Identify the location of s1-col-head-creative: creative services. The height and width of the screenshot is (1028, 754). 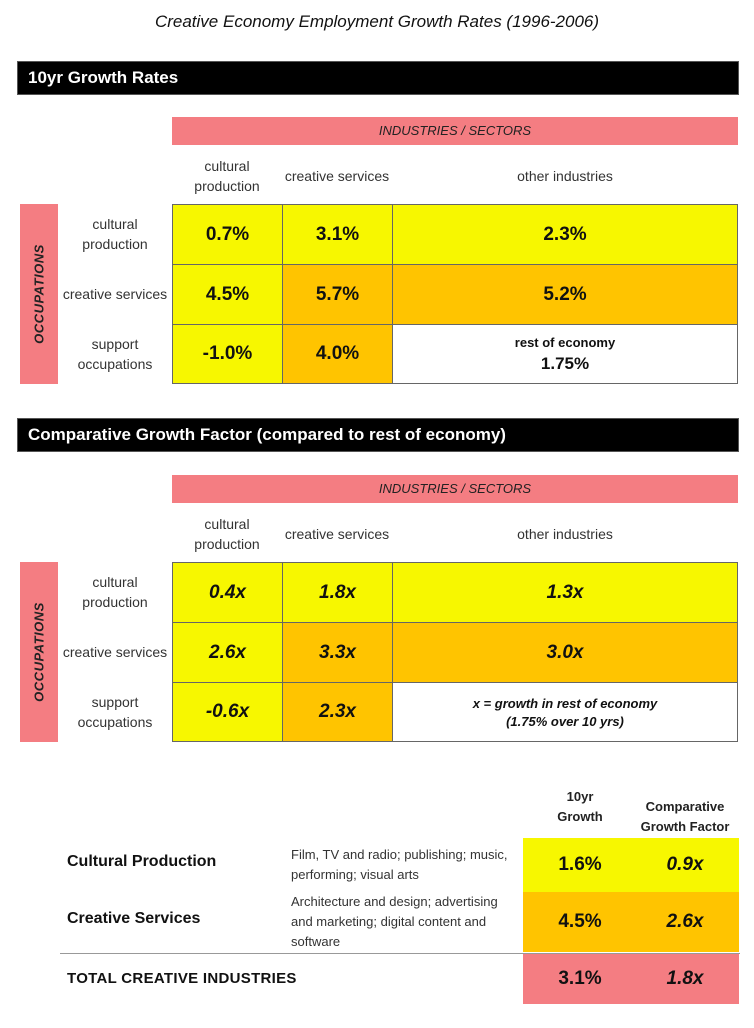
(337, 176).